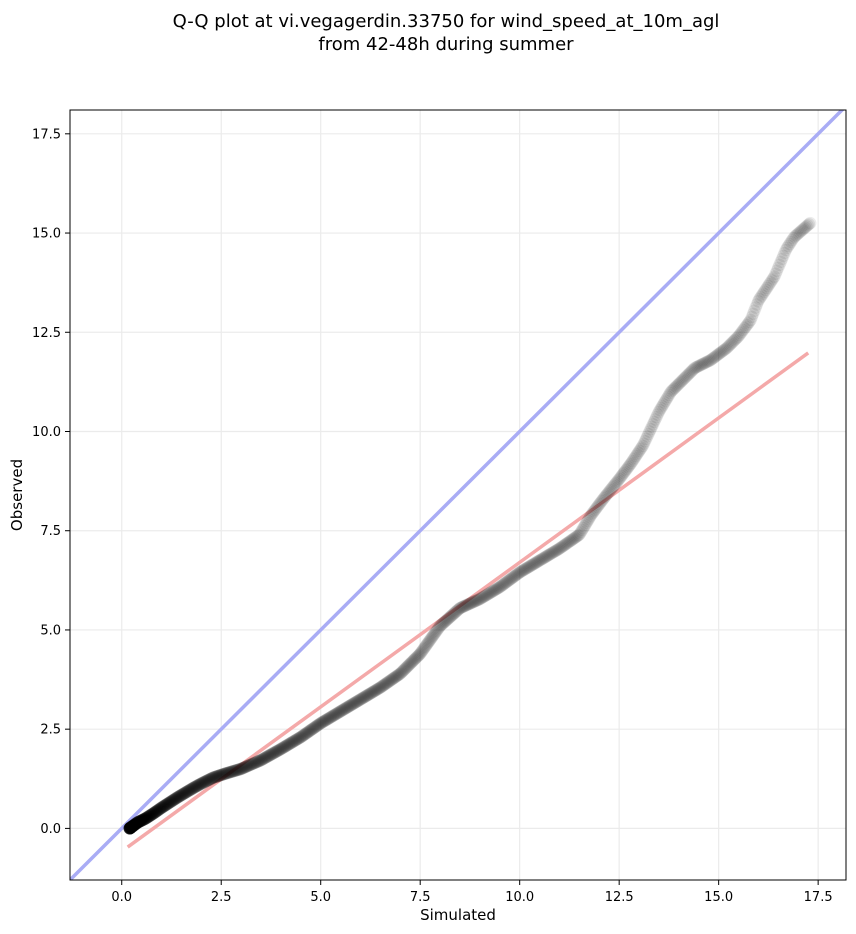 Image resolution: width=856 pixels, height=934 pixels. I want to click on y-tick-label: 10.0, so click(46, 432).